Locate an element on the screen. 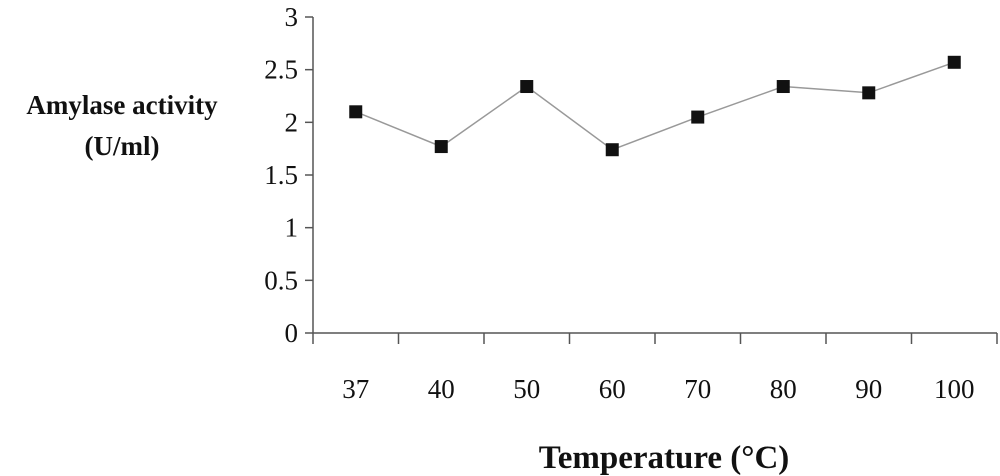 This screenshot has height=476, width=1000. x-tick-label: 37 is located at coordinates (355, 389).